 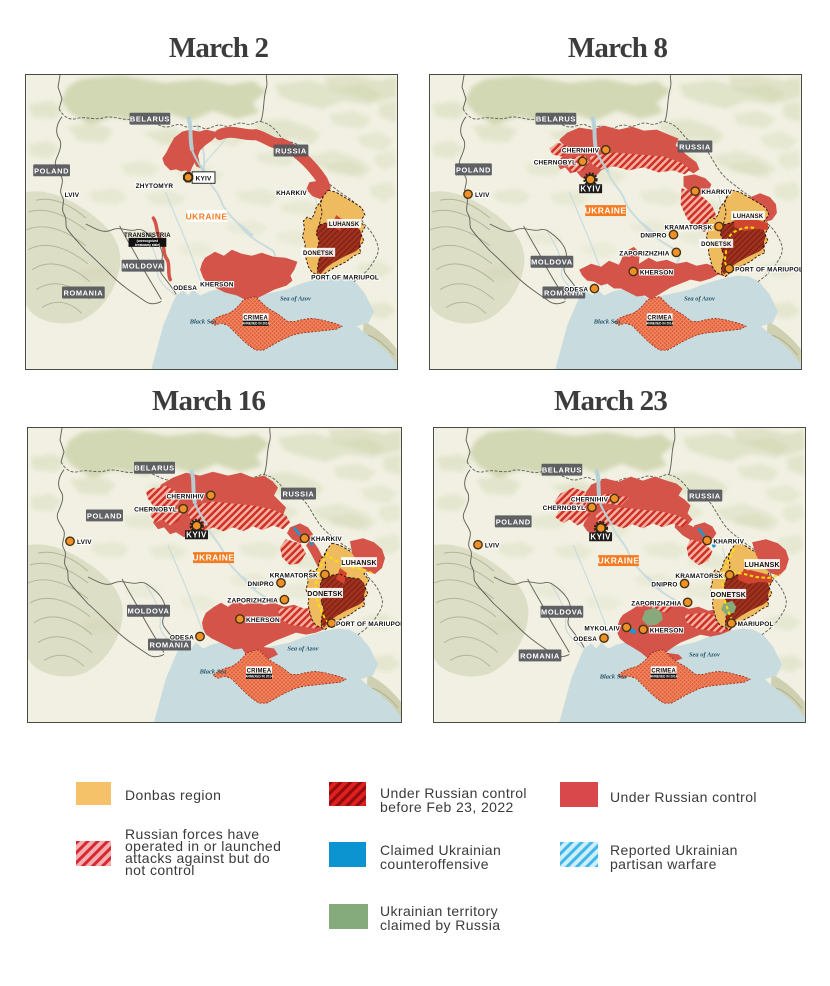 I want to click on svg-text: MARIUPOL, so click(x=756, y=624).